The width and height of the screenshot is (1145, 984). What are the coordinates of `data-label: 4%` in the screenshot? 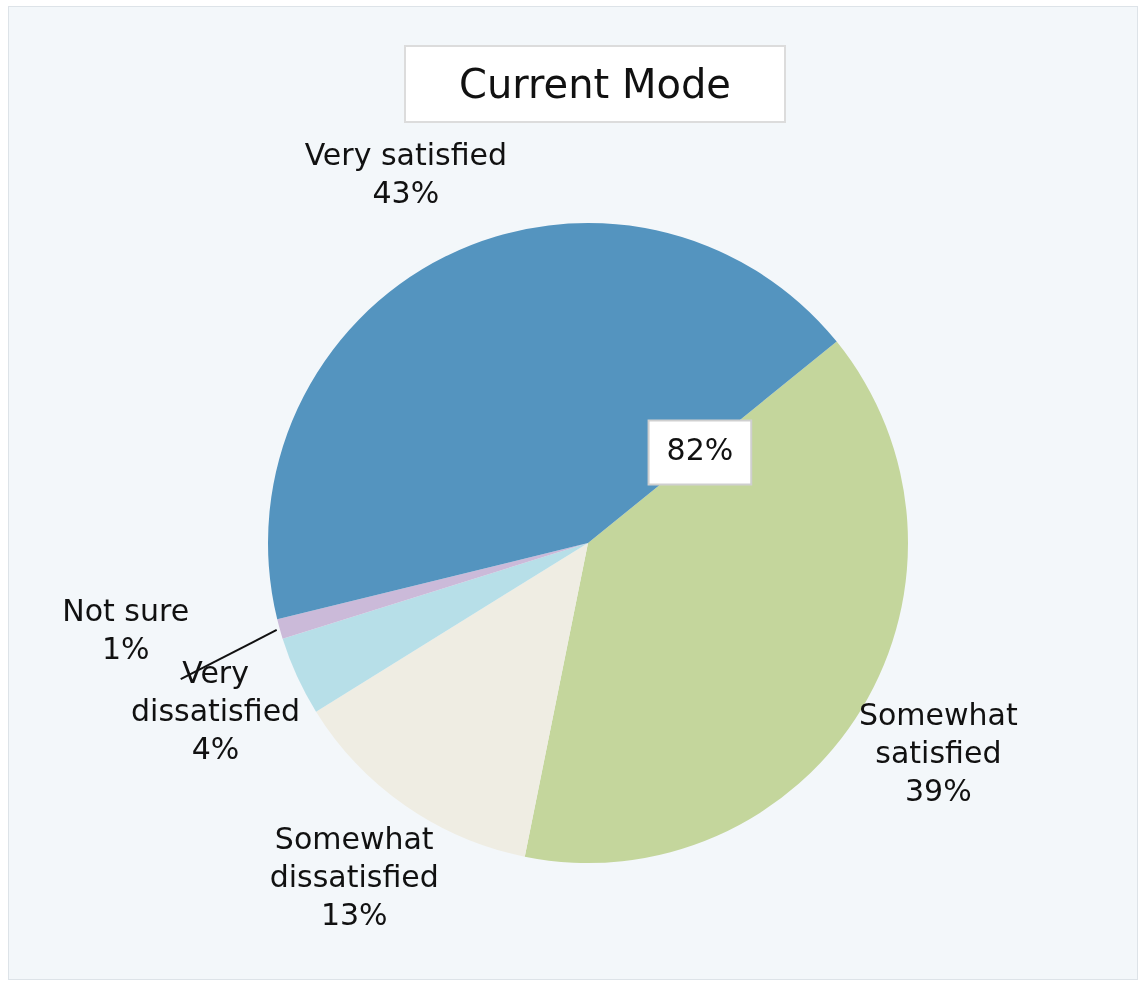 It's located at (215, 749).